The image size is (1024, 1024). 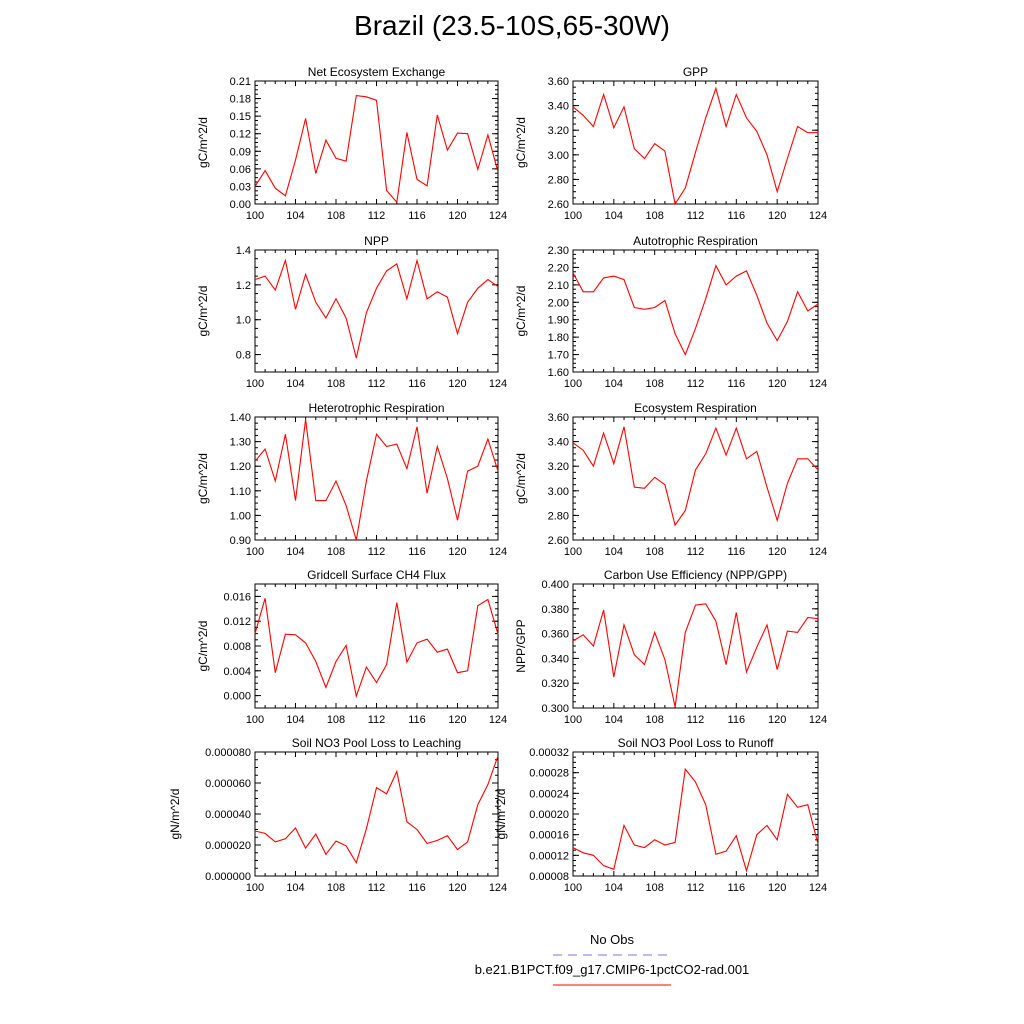 I want to click on panel-0-series-line, so click(x=376, y=149).